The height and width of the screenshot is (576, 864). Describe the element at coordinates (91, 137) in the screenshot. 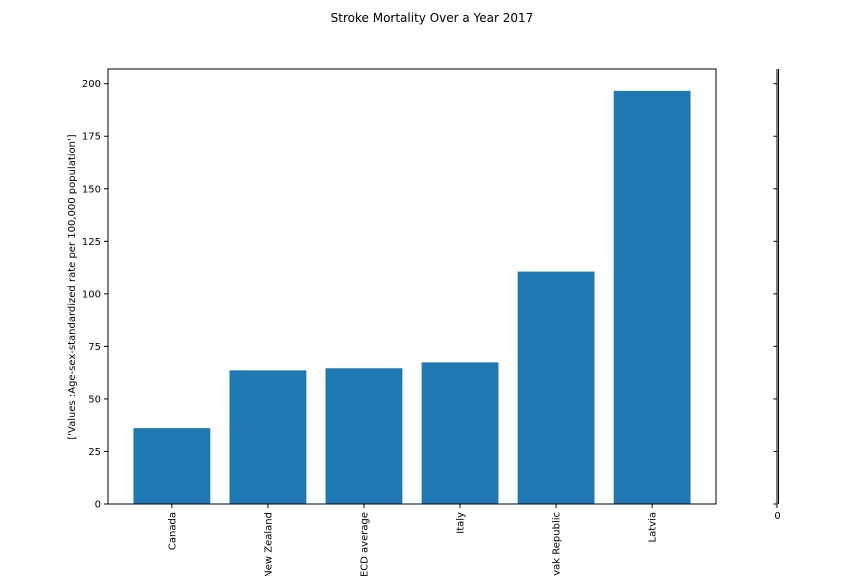

I see `y-tick-label: 175` at that location.